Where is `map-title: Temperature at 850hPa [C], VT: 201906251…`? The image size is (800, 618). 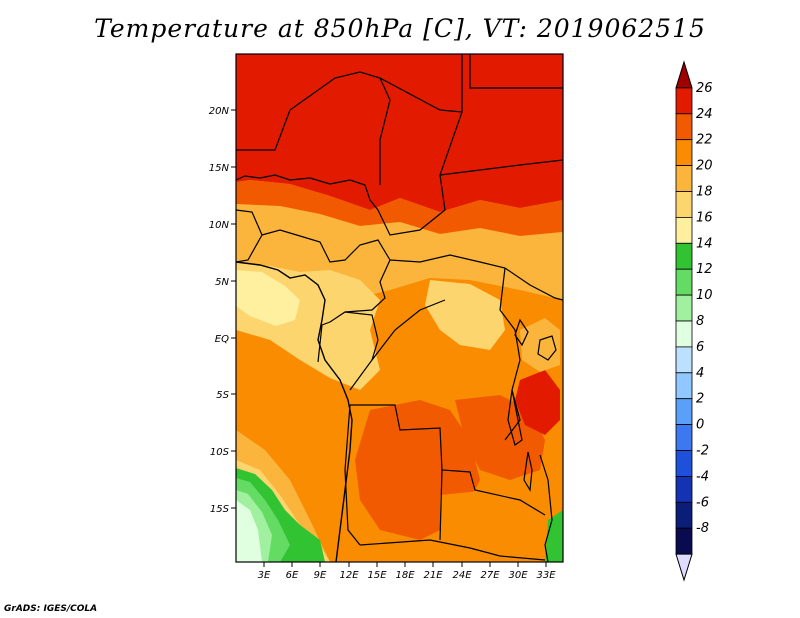 map-title: Temperature at 850hPa [C], VT: 201906251… is located at coordinates (400, 28).